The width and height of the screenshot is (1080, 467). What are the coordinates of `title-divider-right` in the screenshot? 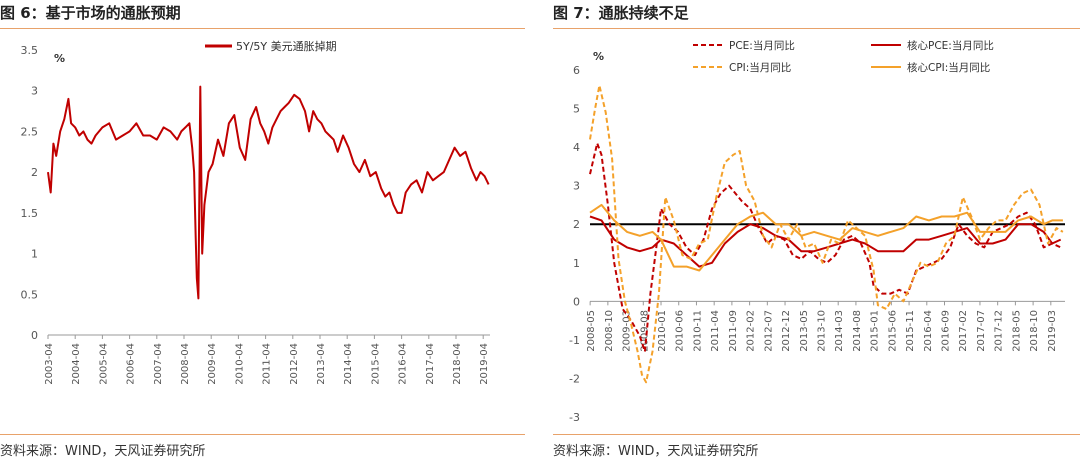 It's located at (816, 28).